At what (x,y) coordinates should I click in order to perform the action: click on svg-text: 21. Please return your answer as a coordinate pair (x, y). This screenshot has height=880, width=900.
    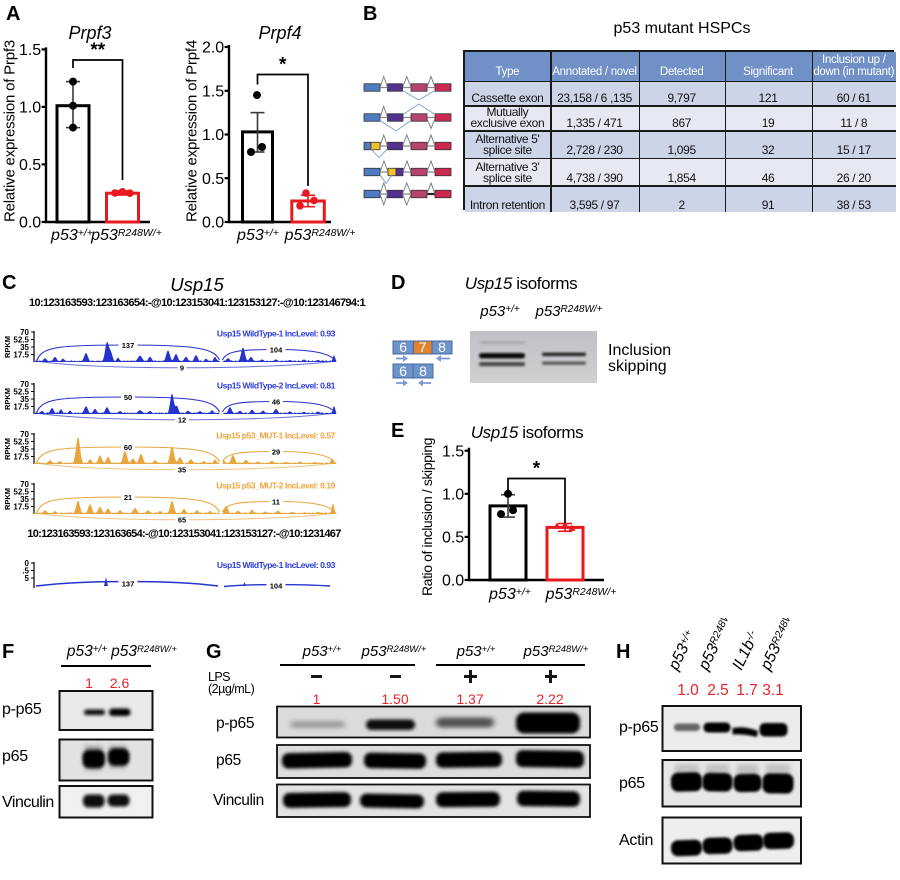
    Looking at the image, I should click on (128, 497).